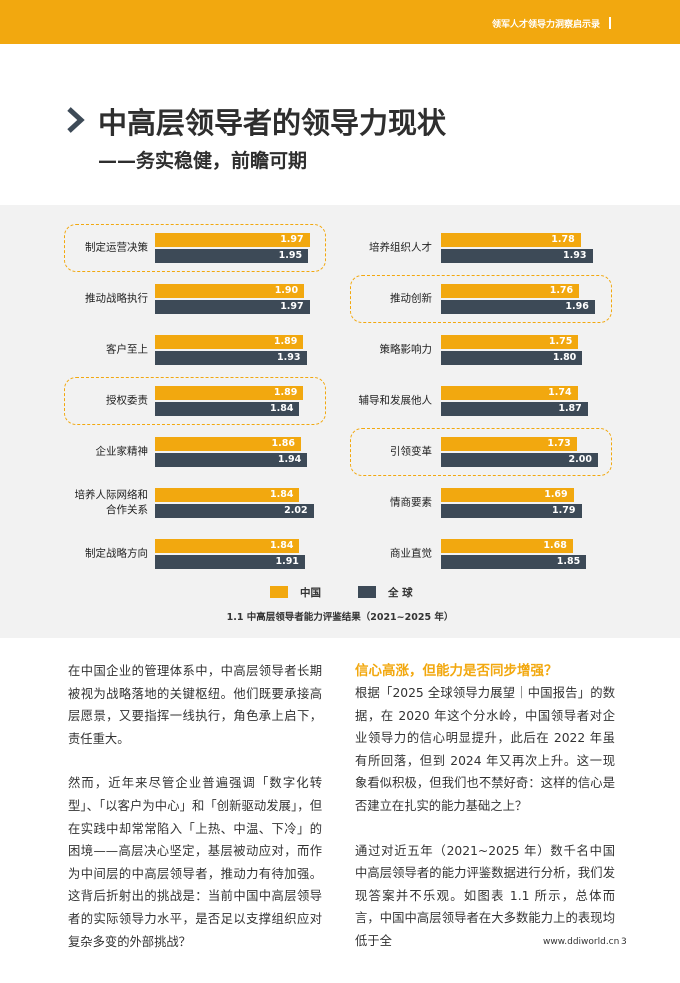 This screenshot has height=983, width=680. What do you see at coordinates (580, 459) in the screenshot?
I see `value-label: 2.00` at bounding box center [580, 459].